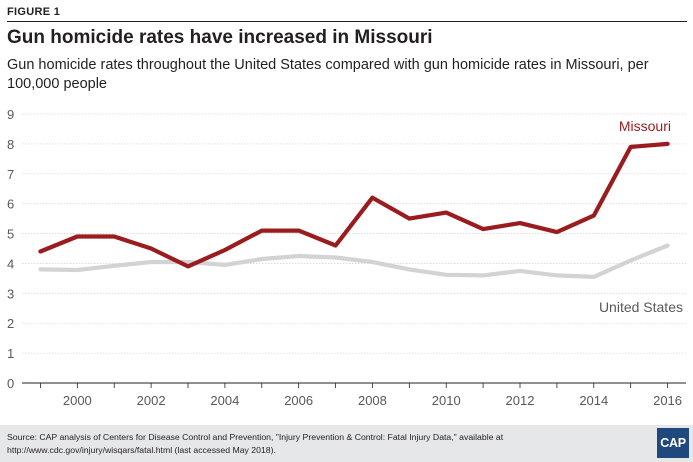  I want to click on x-tick-label: 2008, so click(372, 400).